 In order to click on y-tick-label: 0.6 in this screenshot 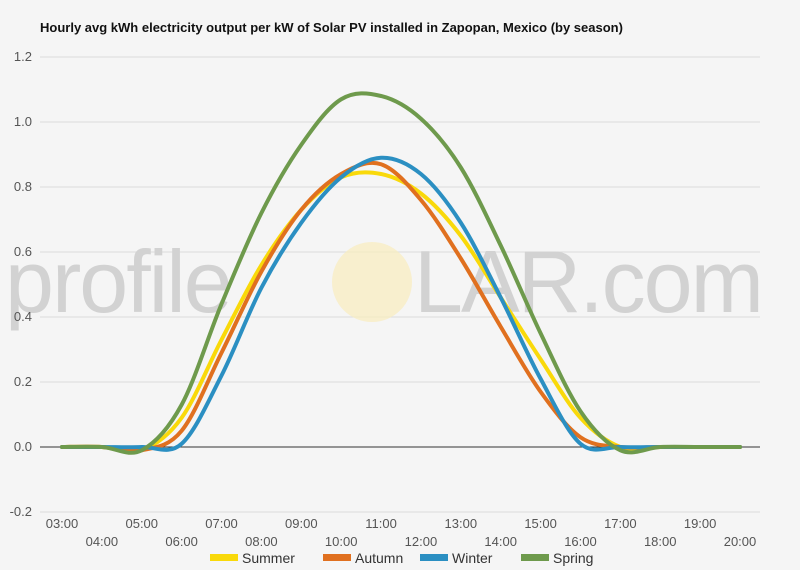, I will do `click(23, 251)`.